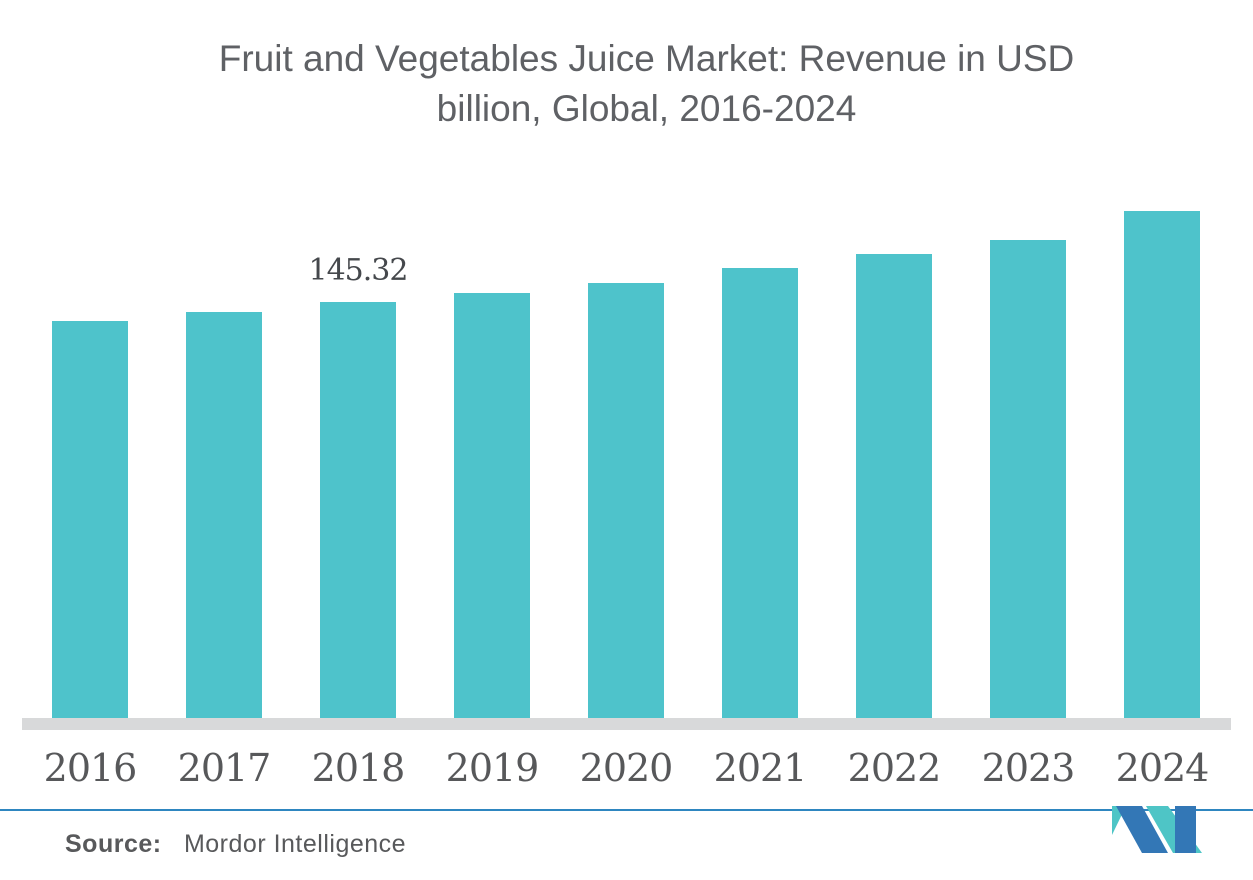 Image resolution: width=1253 pixels, height=880 pixels. I want to click on x-tick-2018: 2018, so click(358, 768).